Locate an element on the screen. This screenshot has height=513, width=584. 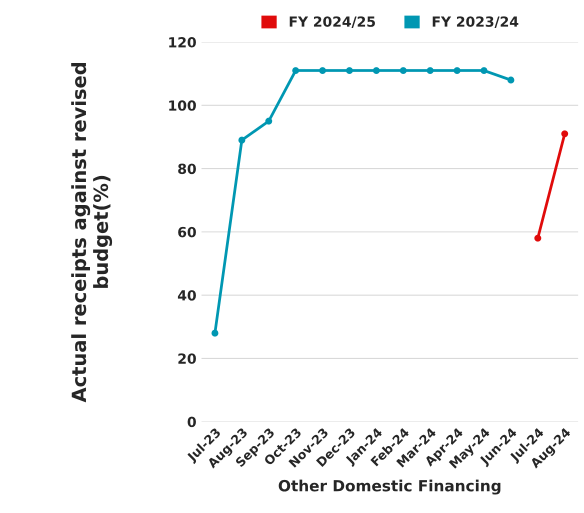
y-tick-label: 120 is located at coordinates (182, 42).